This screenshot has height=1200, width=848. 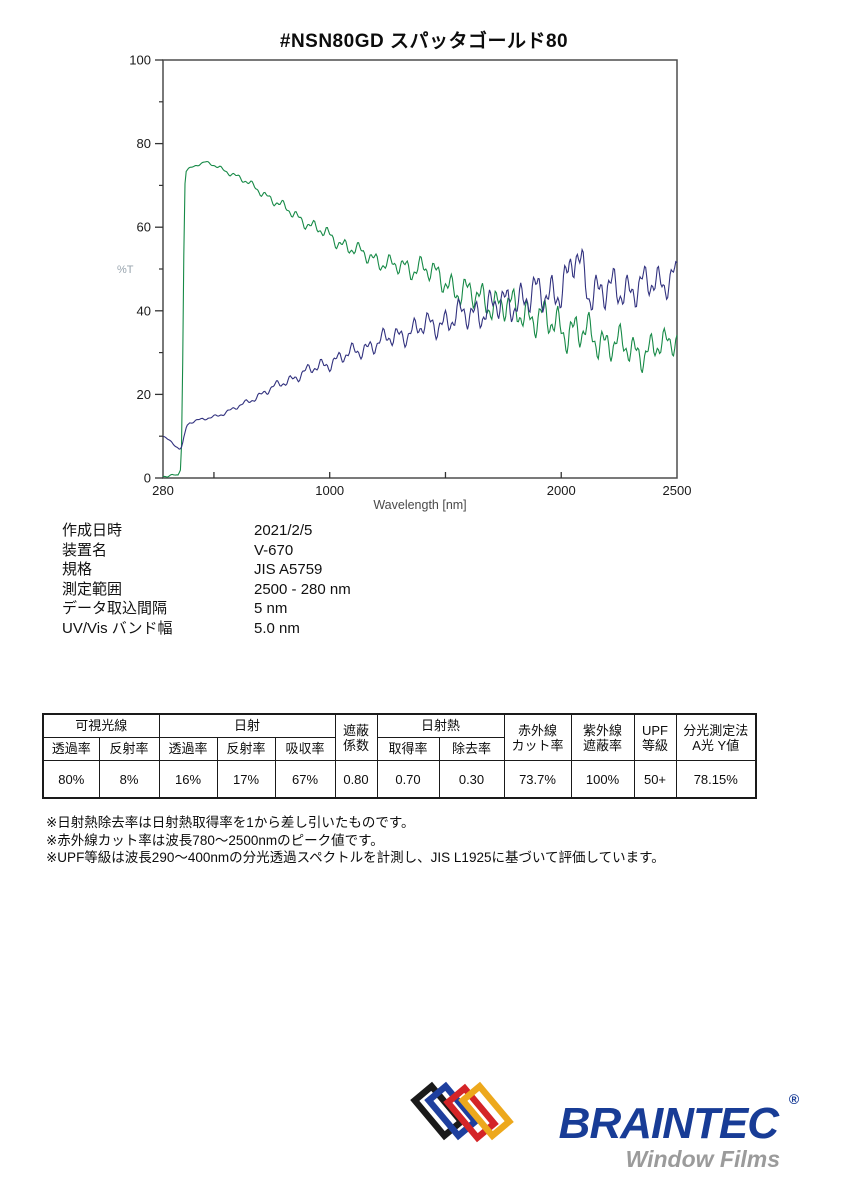 I want to click on registered-trademark-icon: ®, so click(x=794, y=1099).